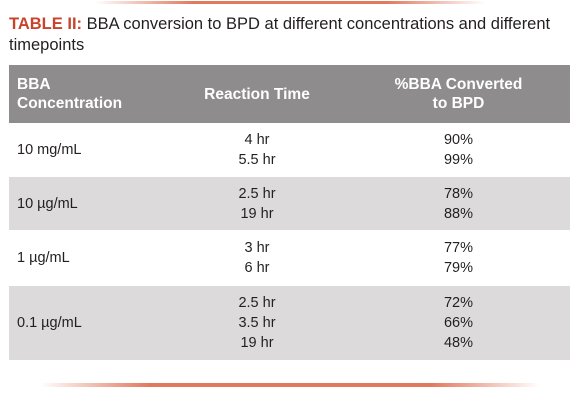 This screenshot has width=578, height=402. What do you see at coordinates (458, 248) in the screenshot?
I see `converted-value: 77%` at bounding box center [458, 248].